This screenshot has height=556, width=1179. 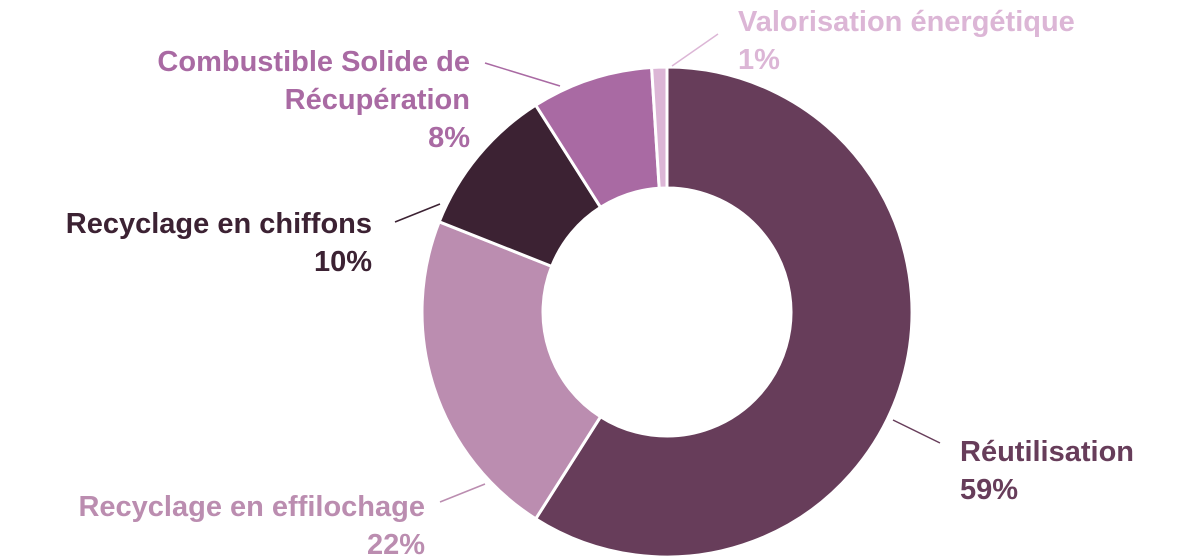 I want to click on category-name: Combustible Solide de Récupération, so click(x=313, y=81).